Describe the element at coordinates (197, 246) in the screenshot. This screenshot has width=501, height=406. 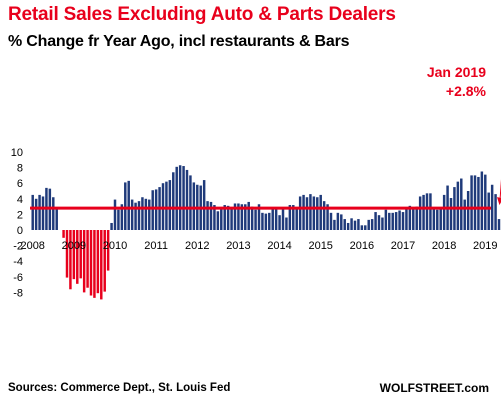
I see `x-tick-label: 2012` at that location.